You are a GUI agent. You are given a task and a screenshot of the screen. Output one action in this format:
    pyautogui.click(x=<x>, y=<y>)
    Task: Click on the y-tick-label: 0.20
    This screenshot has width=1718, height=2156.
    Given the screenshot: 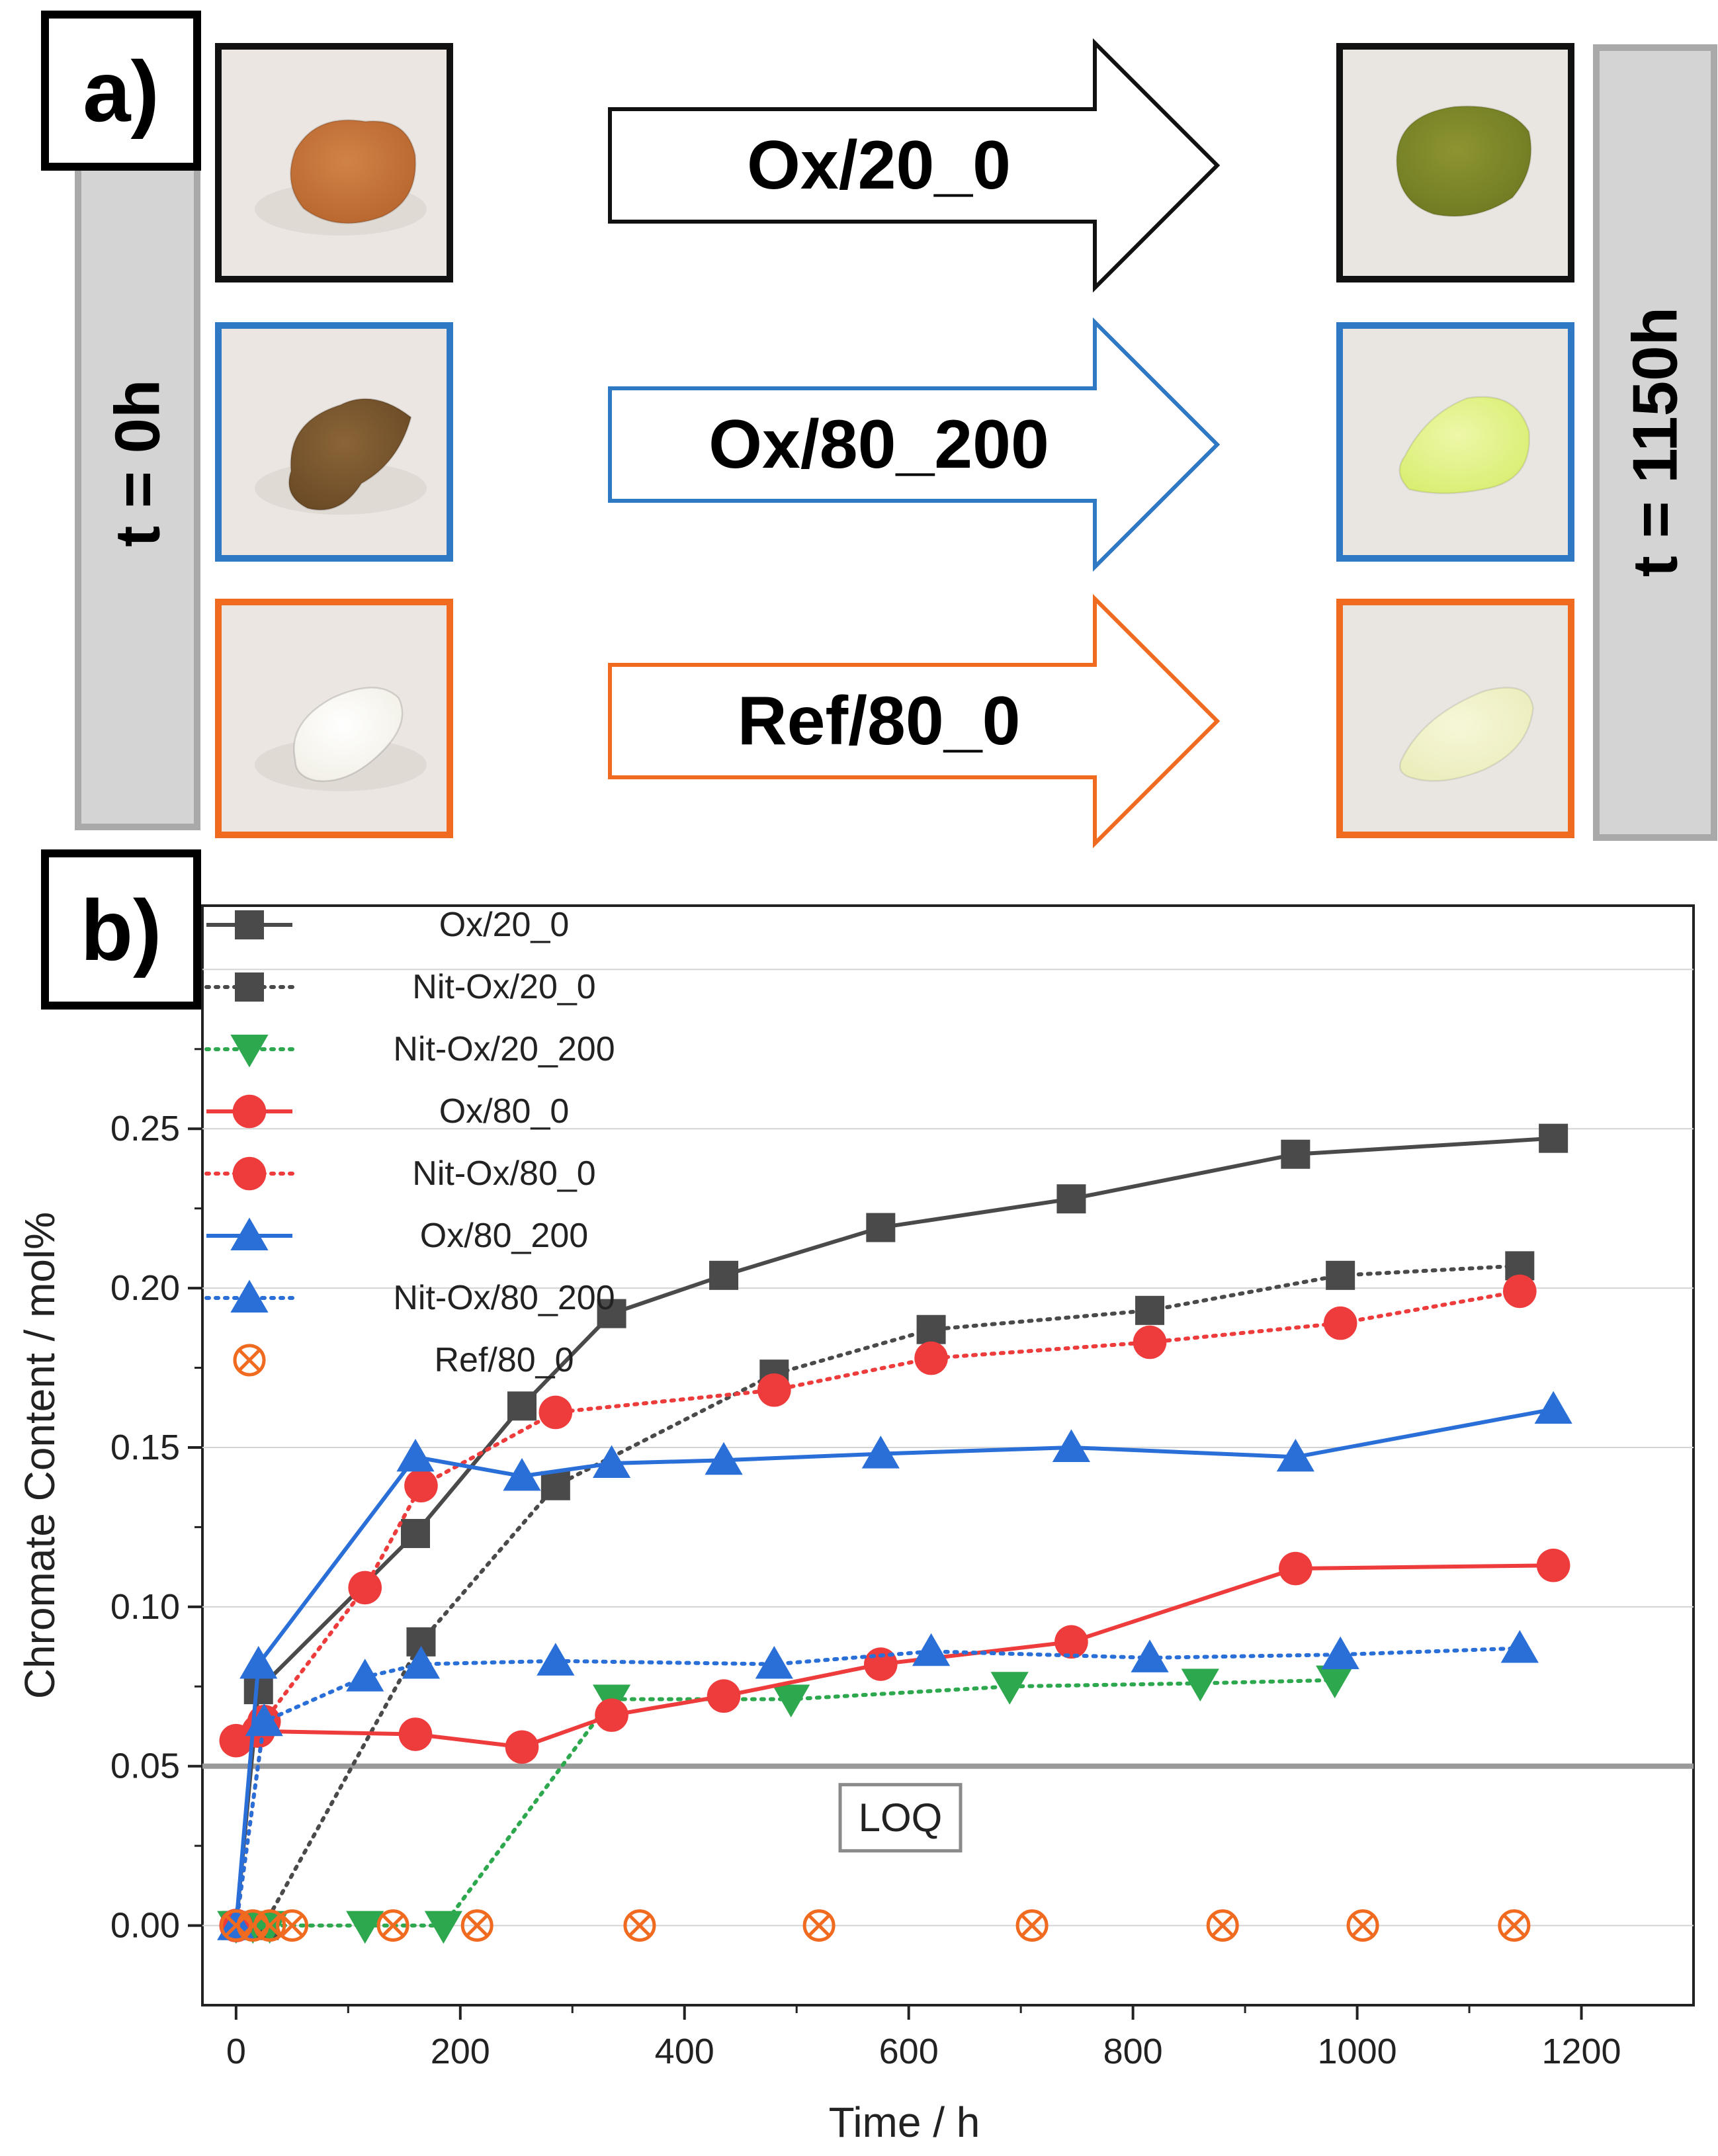 What is the action you would take?
    pyautogui.click(x=145, y=1288)
    